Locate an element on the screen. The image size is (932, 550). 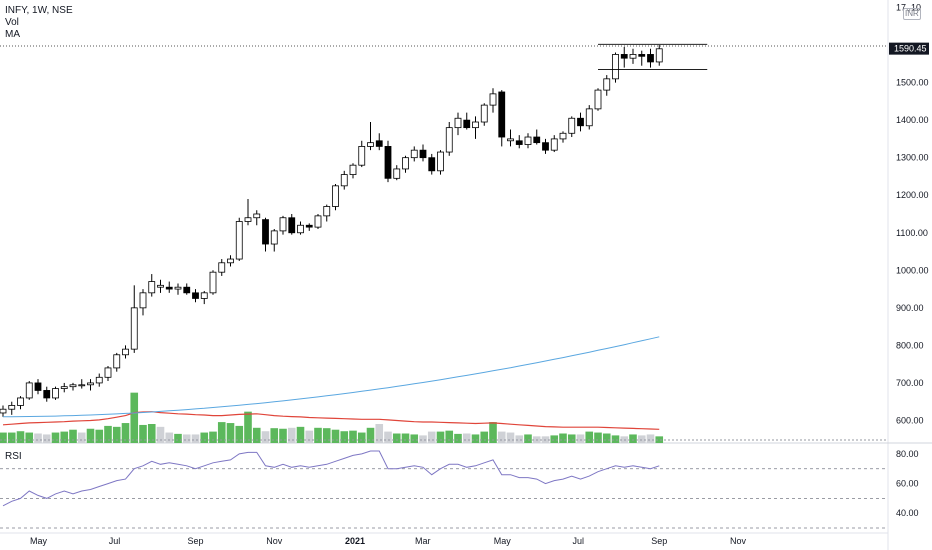
rsi-indicator-label: RSI is located at coordinates (13, 456).